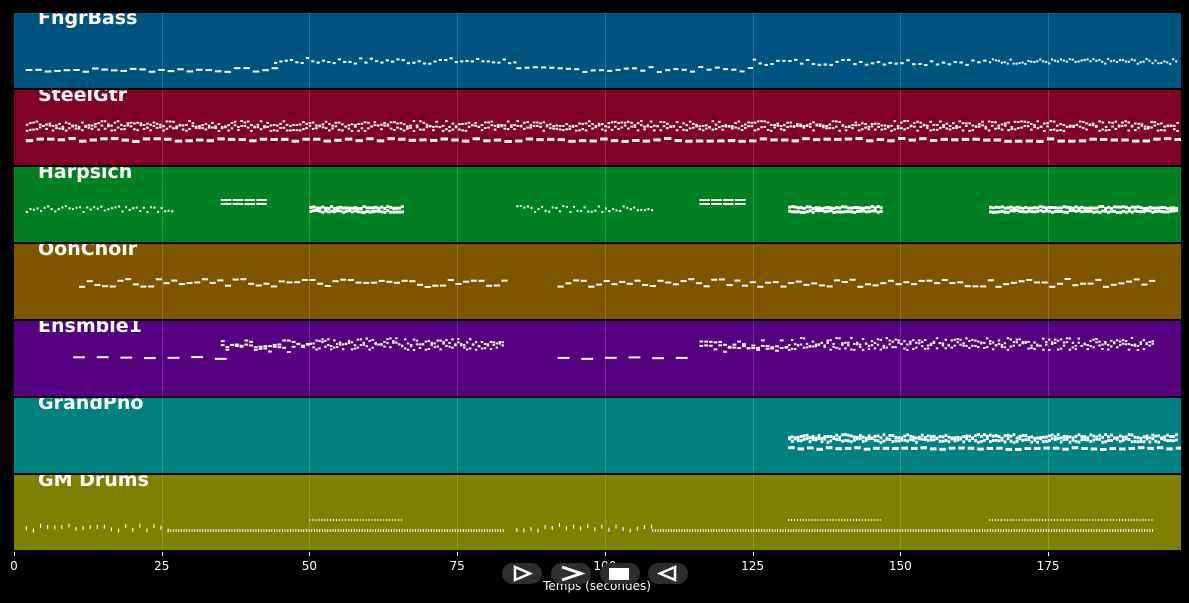  I want to click on forward-button, so click(571, 573).